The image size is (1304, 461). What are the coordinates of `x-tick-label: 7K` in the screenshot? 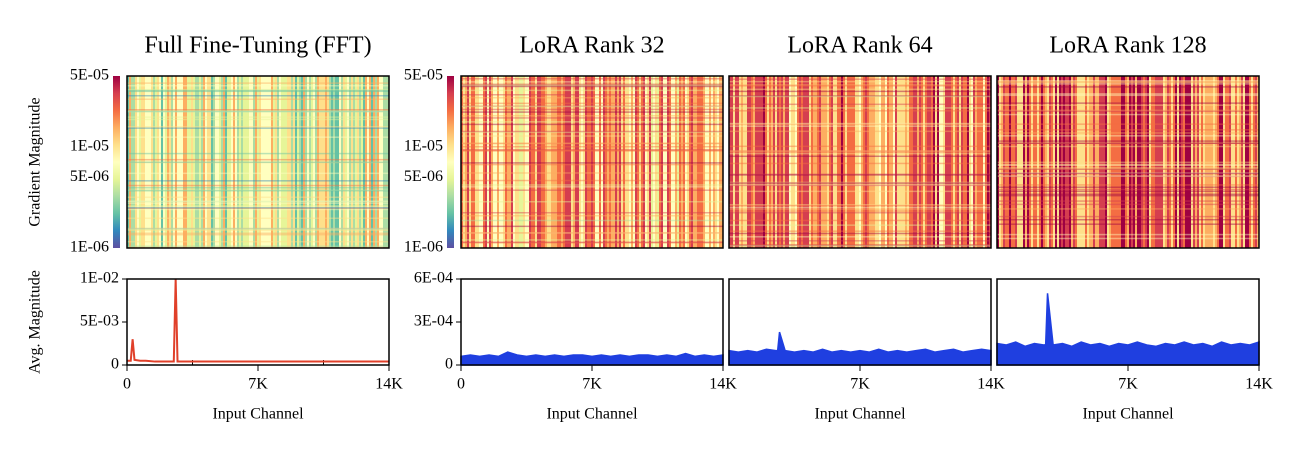 It's located at (860, 384).